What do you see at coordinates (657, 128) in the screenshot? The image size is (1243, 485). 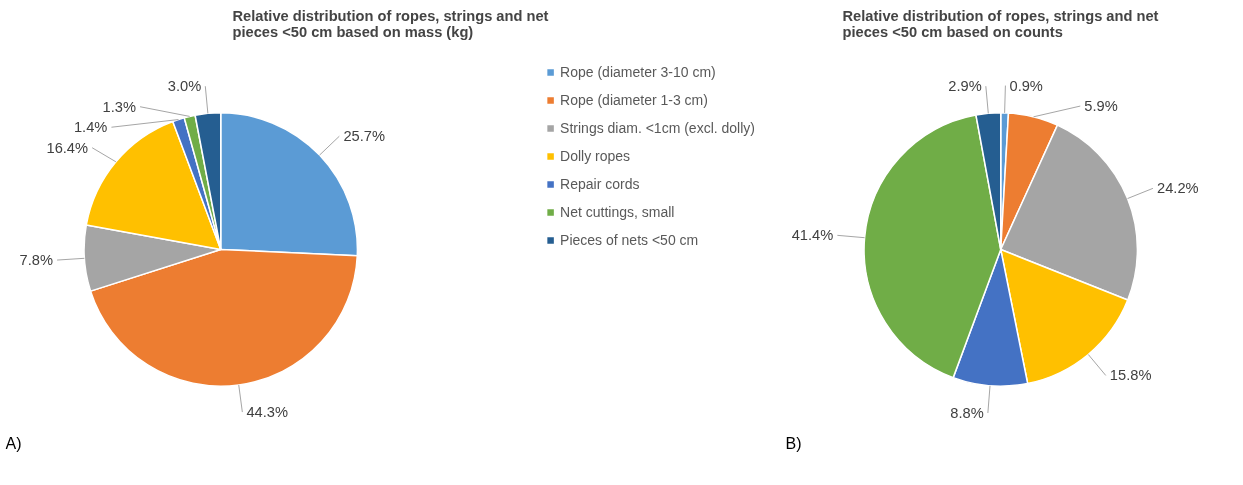 I see `legend-label: Strings diam. <1cm (excl. dolly)` at bounding box center [657, 128].